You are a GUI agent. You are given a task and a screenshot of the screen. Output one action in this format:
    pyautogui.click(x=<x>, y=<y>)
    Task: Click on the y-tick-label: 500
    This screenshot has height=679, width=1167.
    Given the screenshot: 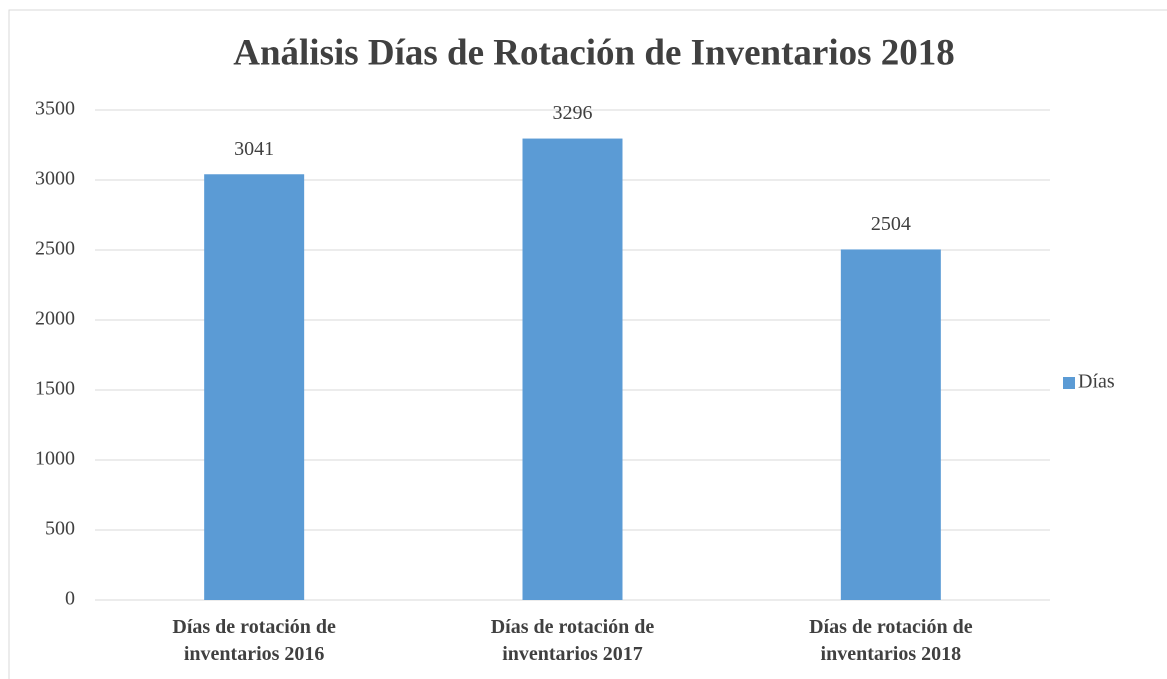 What is the action you would take?
    pyautogui.click(x=60, y=529)
    